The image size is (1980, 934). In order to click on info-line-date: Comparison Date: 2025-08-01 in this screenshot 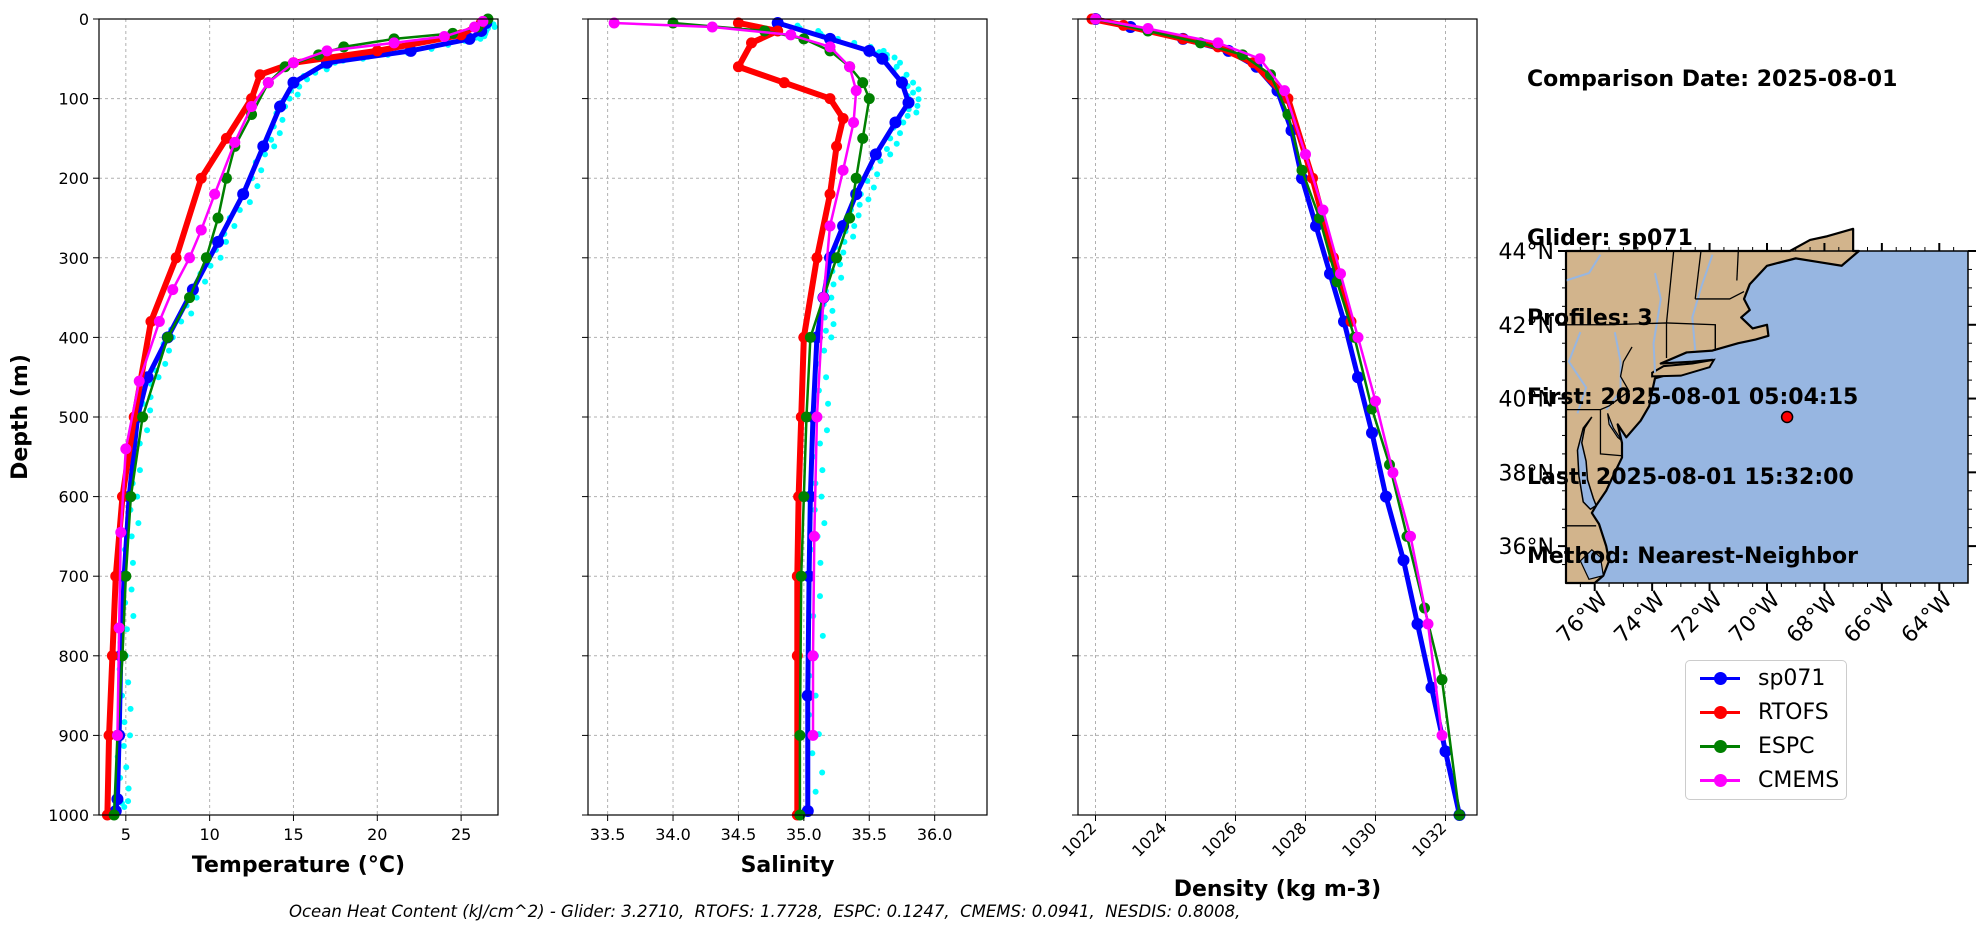, I will do `click(1712, 79)`.